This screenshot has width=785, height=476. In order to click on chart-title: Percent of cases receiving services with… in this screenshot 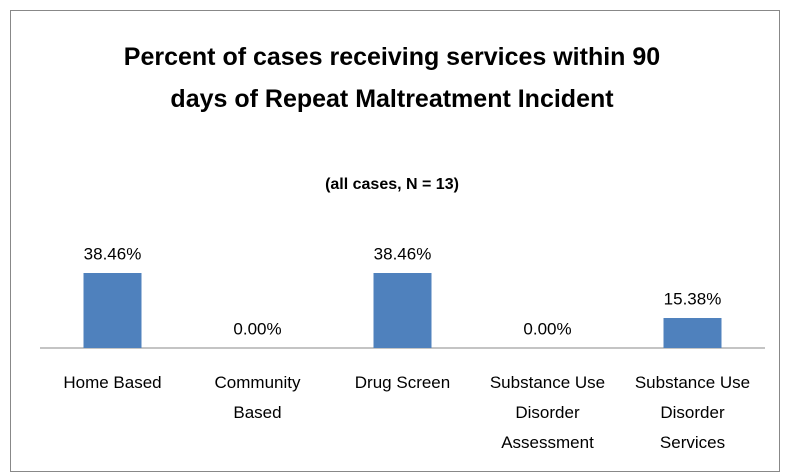, I will do `click(392, 78)`.